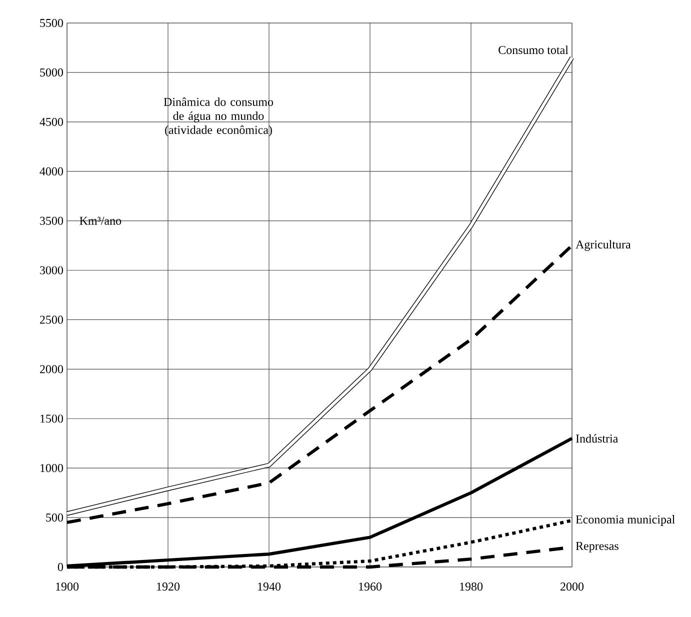 Image resolution: width=691 pixels, height=617 pixels. What do you see at coordinates (625, 520) in the screenshot?
I see `series-label: Economia municipal` at bounding box center [625, 520].